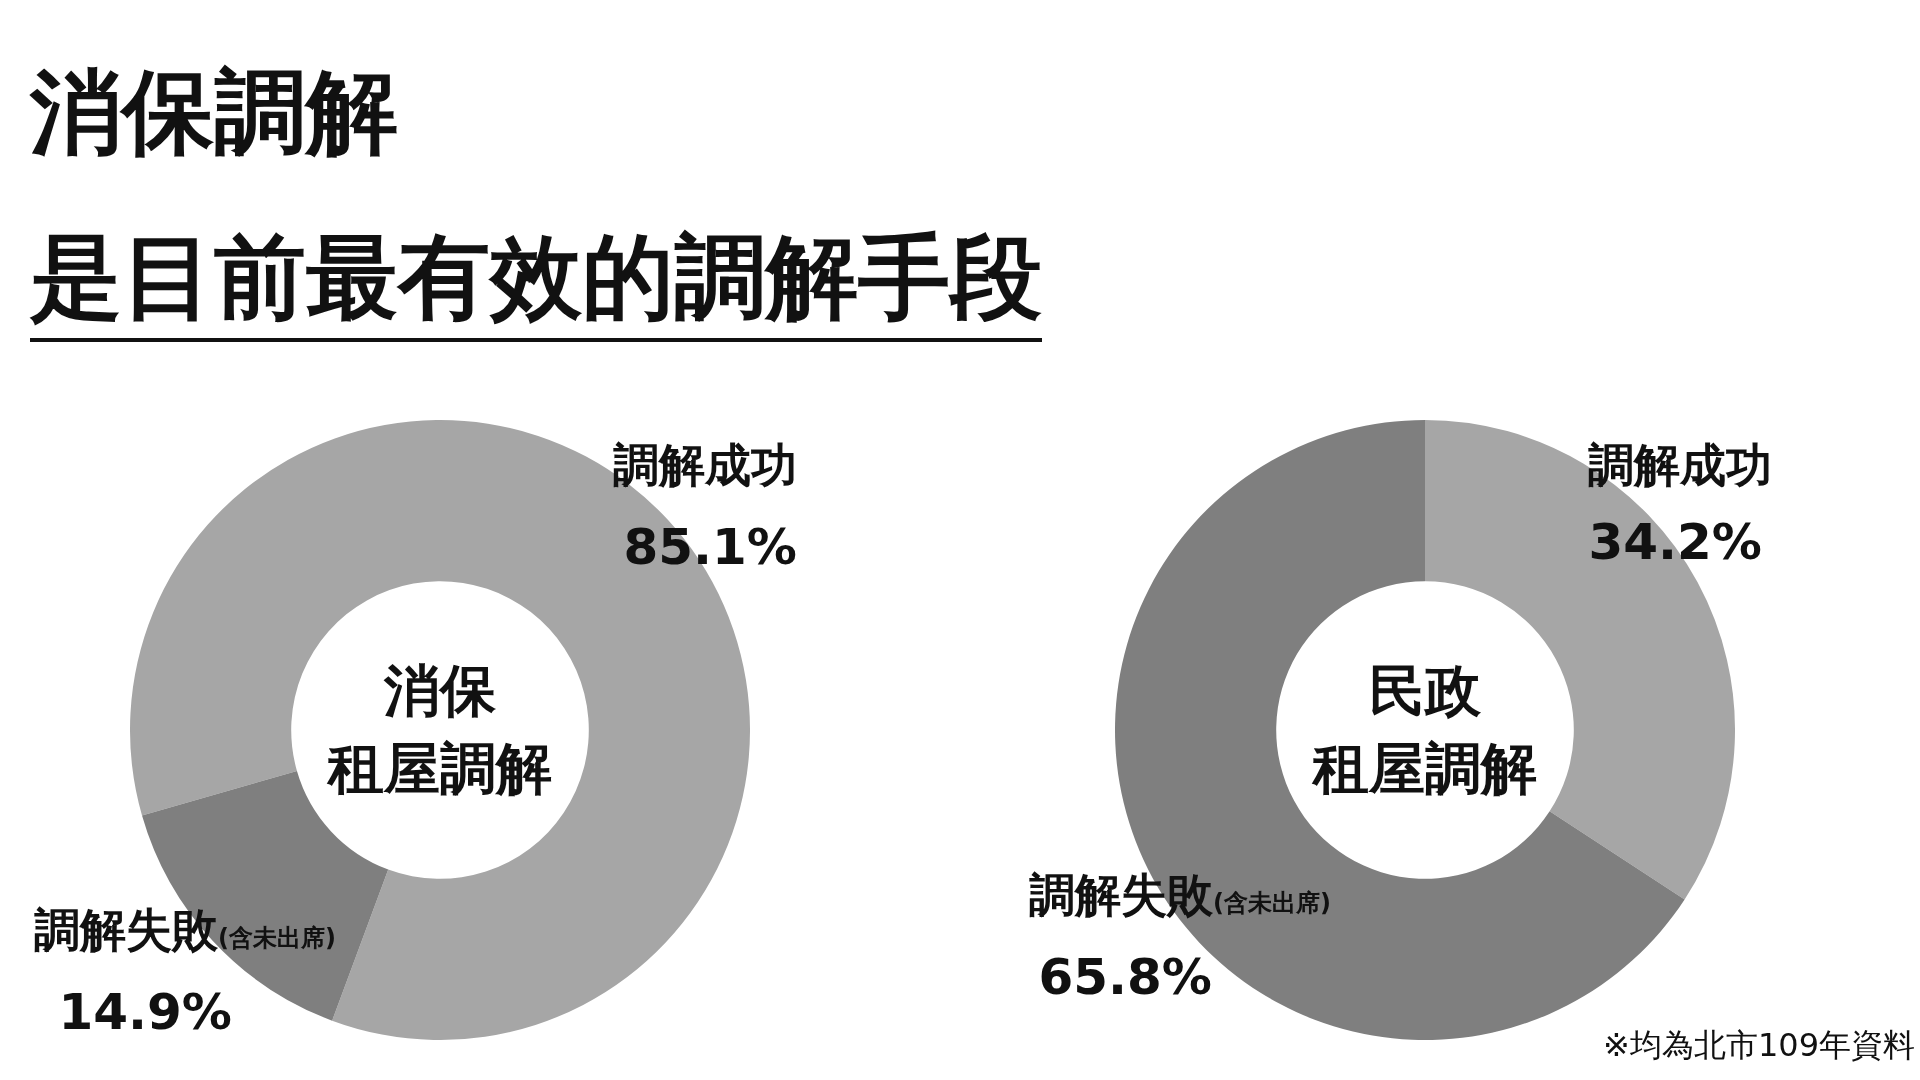 Image resolution: width=1920 pixels, height=1080 pixels. What do you see at coordinates (536, 196) in the screenshot?
I see `chart-title: 消保調解是目前最有效的調解手段` at bounding box center [536, 196].